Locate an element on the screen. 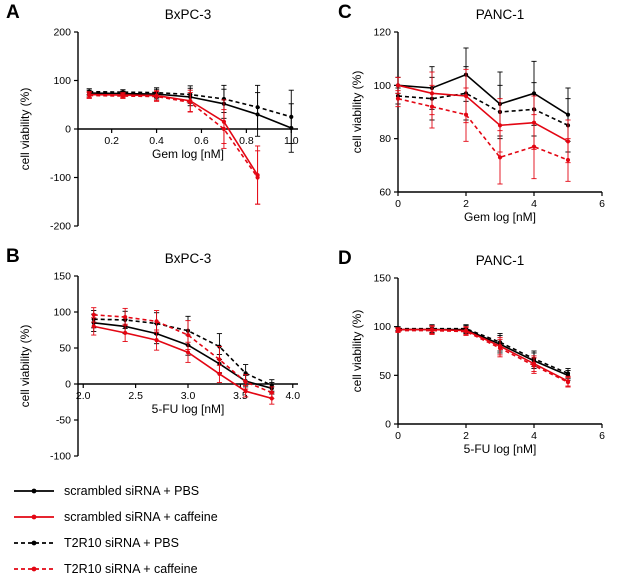 The image size is (621, 582). legend-swatch-solid-red is located at coordinates (34, 517).